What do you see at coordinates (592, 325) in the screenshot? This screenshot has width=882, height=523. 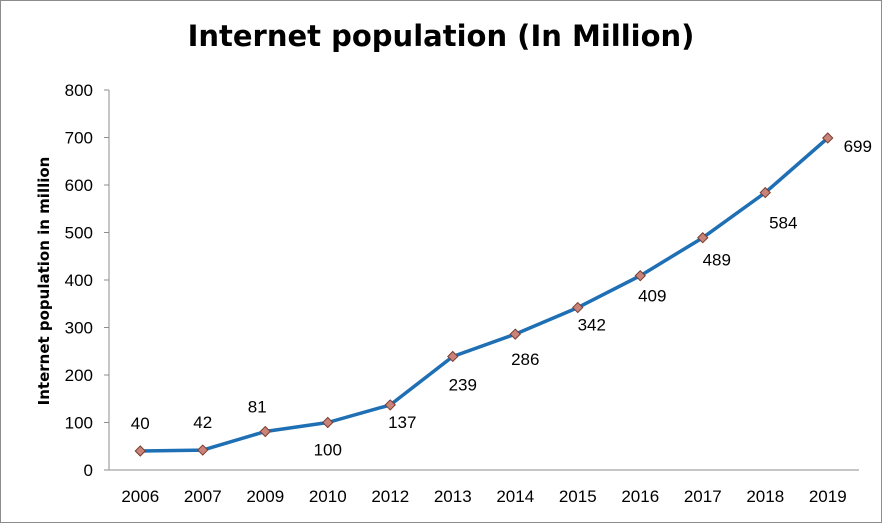 I see `data-label: 342` at bounding box center [592, 325].